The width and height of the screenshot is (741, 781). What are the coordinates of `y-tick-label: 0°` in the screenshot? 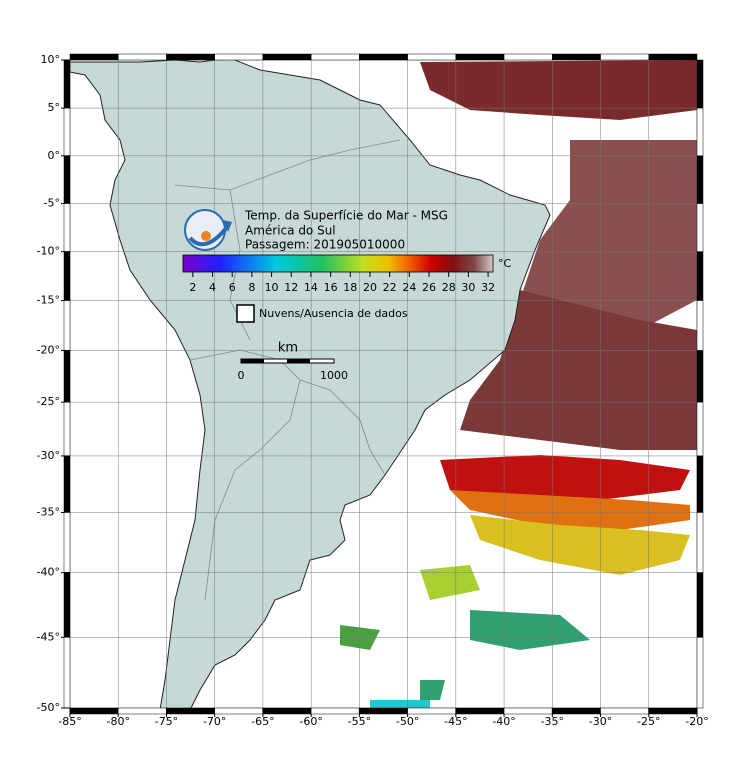 It's located at (54, 155).